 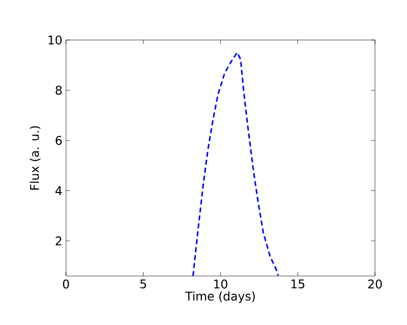 I want to click on x-tick-label: 15, so click(x=297, y=284).